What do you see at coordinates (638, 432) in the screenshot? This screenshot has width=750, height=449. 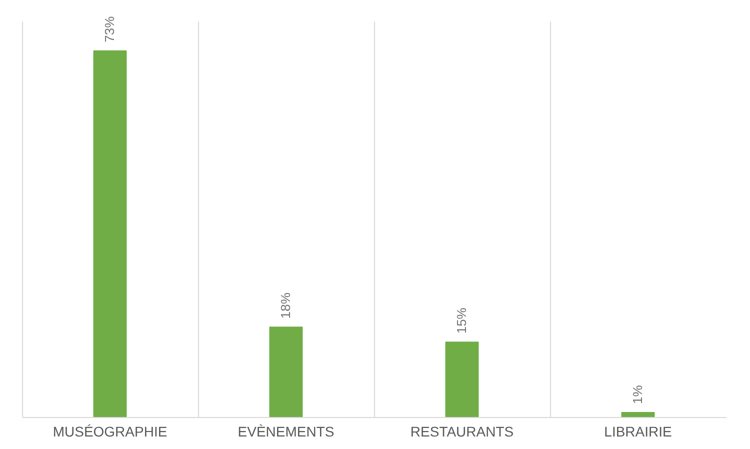 I see `x-tick-label: LIBRAIRIE` at bounding box center [638, 432].